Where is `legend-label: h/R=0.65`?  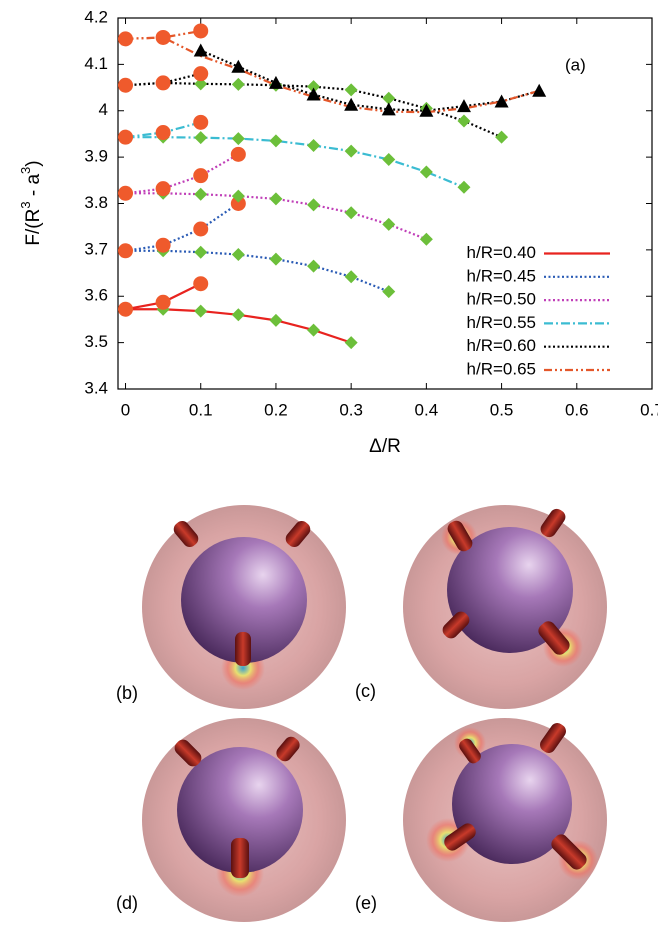
legend-label: h/R=0.65 is located at coordinates (501, 368).